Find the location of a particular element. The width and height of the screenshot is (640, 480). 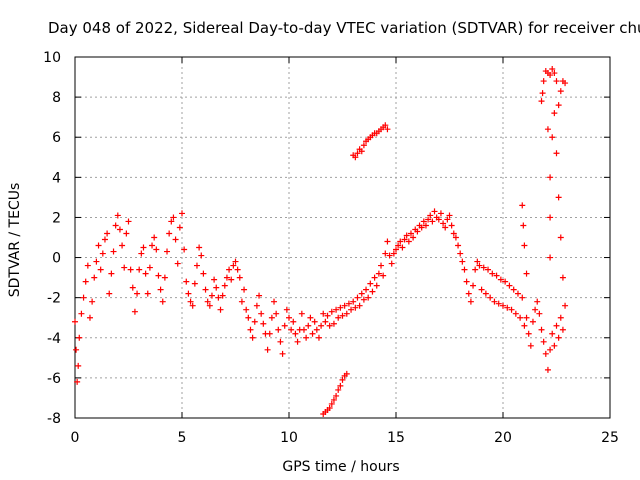

y-tick-label: 0 is located at coordinates (56, 259).